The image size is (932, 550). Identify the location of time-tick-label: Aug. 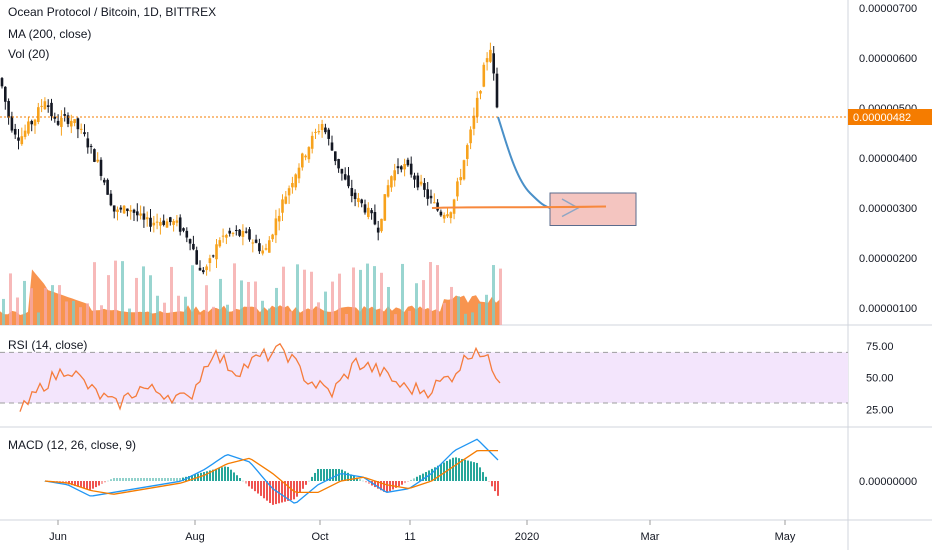
(195, 537).